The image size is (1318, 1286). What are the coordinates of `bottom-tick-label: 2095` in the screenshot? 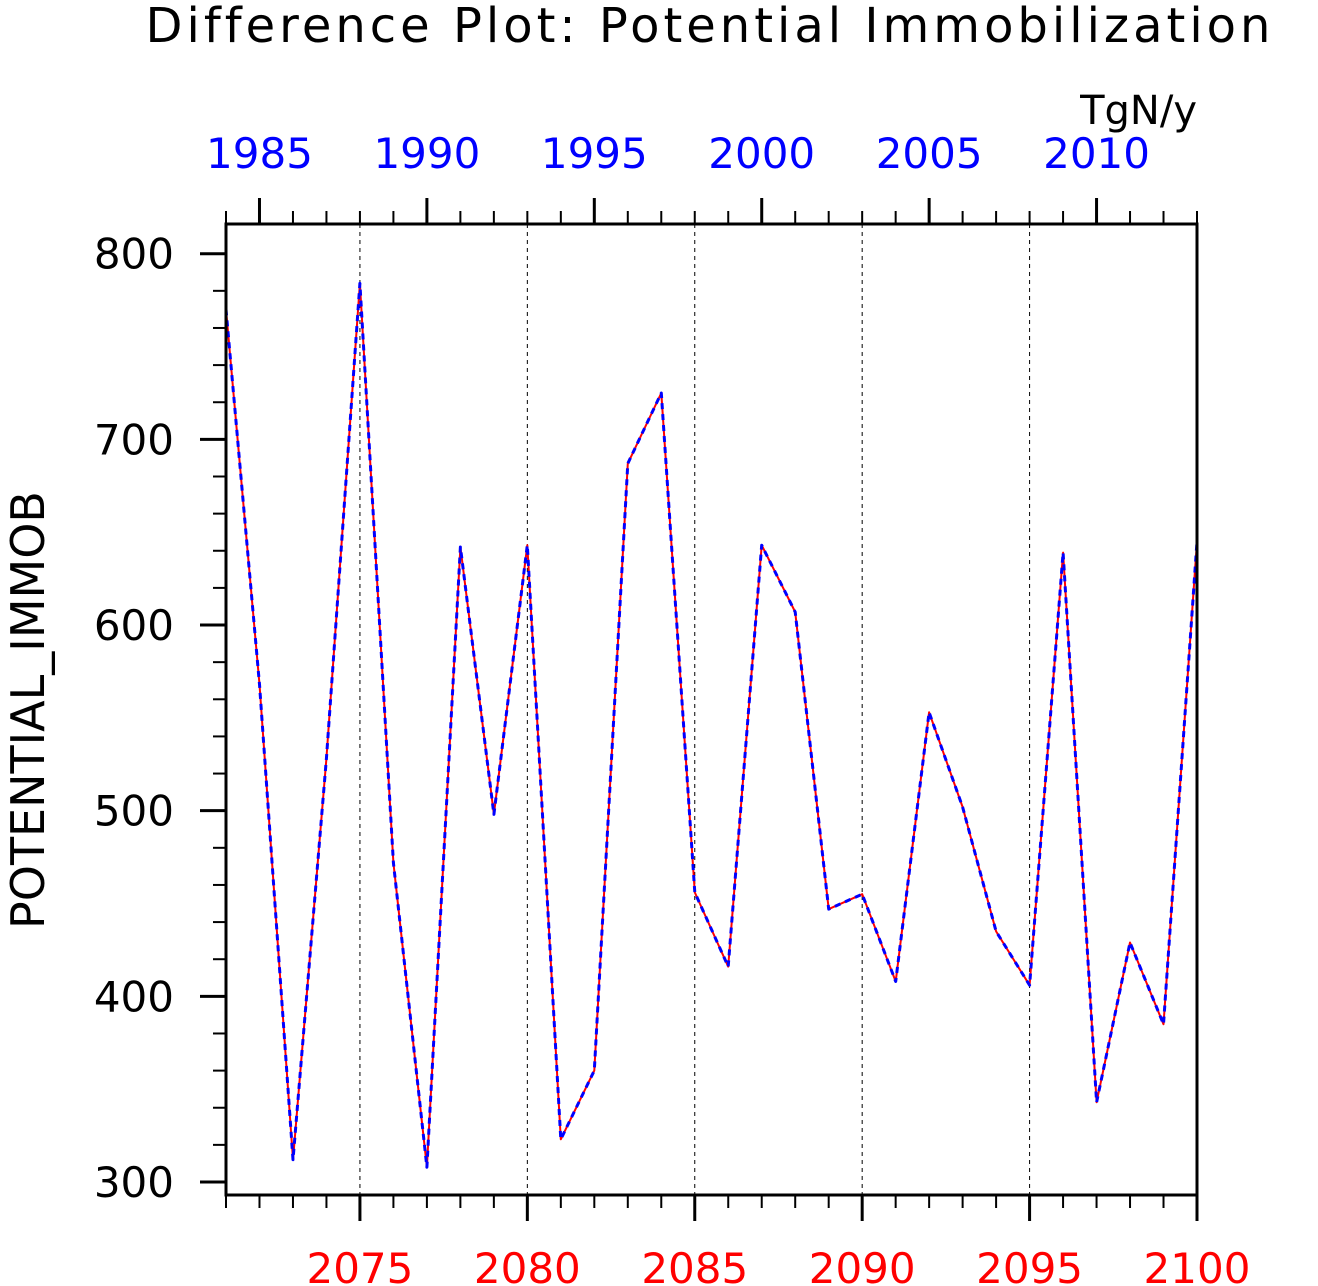 It's located at (1029, 1265).